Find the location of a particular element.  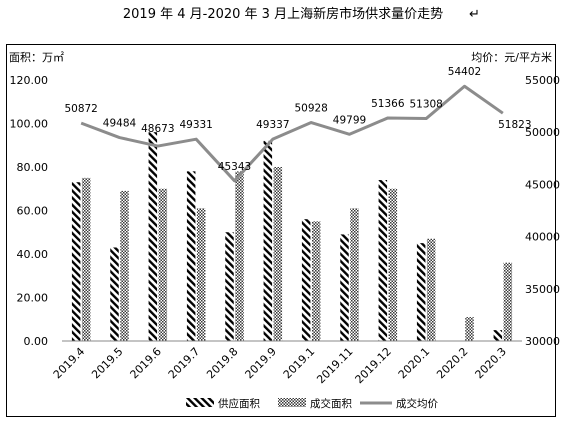

right-tick-label: 55000 is located at coordinates (542, 80).